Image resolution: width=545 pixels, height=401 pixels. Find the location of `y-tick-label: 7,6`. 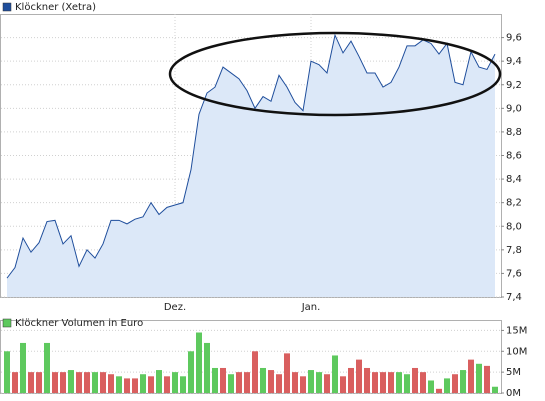

y-tick-label: 7,6 is located at coordinates (514, 273).